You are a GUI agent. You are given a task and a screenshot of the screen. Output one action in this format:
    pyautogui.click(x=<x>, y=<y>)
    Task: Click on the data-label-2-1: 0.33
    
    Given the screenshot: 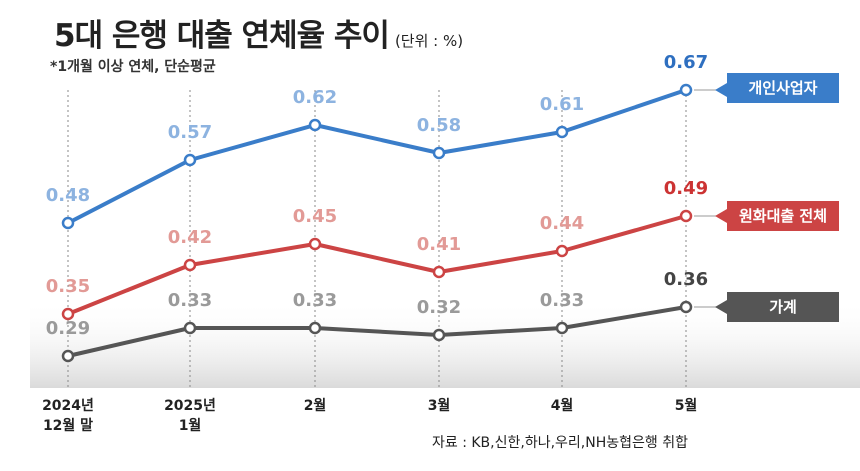 What is the action you would take?
    pyautogui.click(x=190, y=300)
    